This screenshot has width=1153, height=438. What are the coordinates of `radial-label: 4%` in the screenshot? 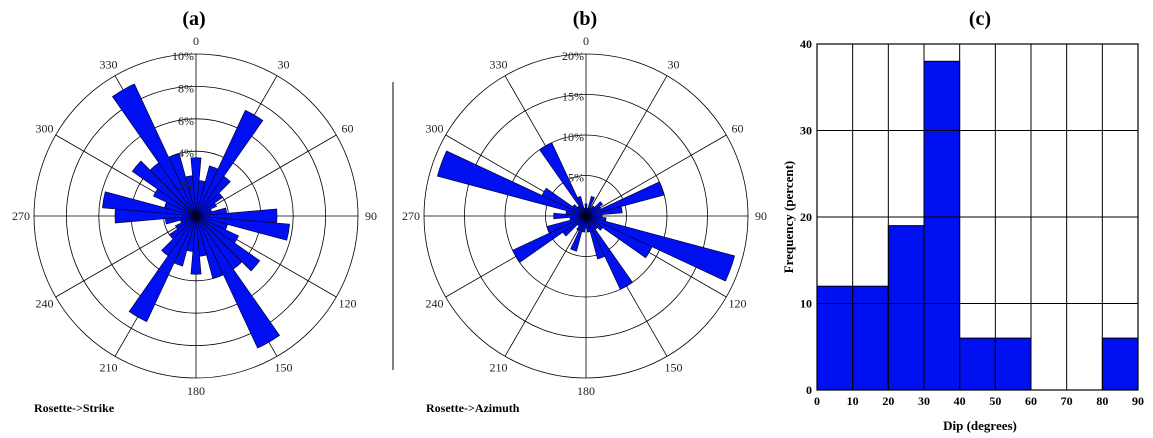 It's located at (186, 153).